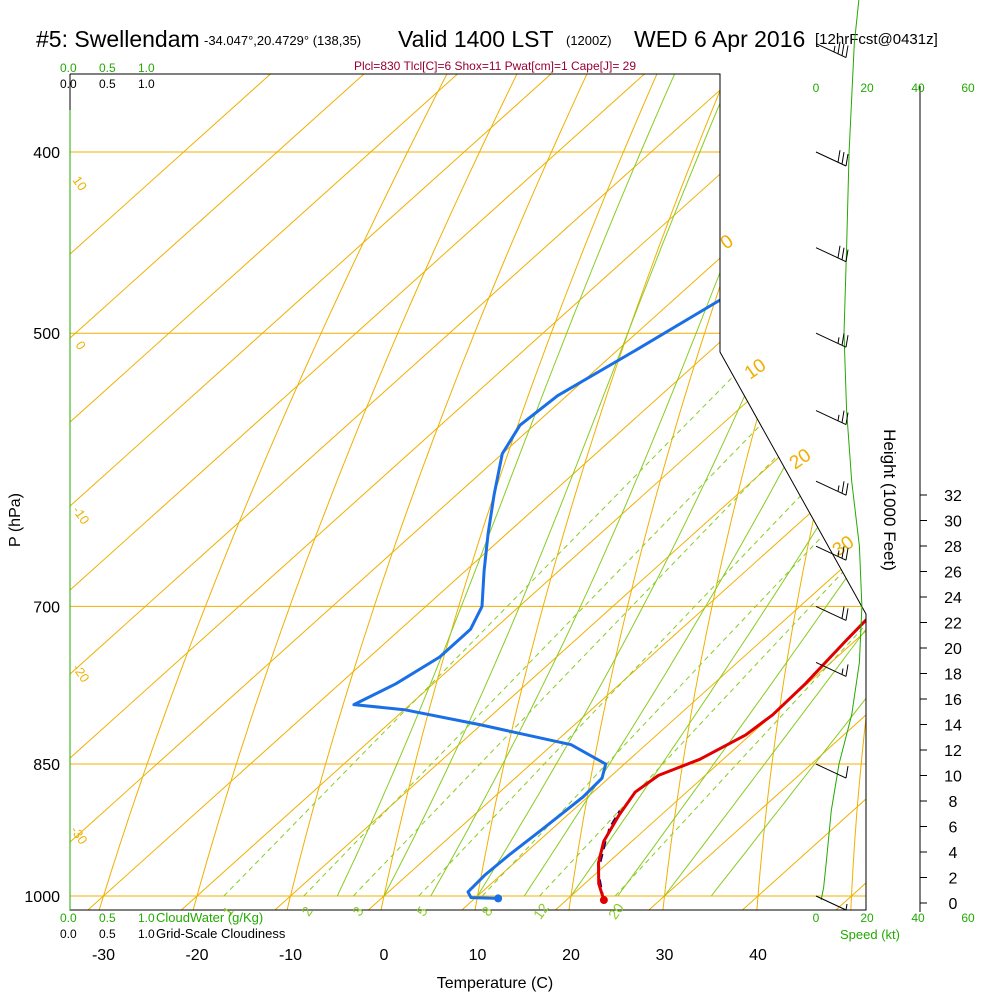  What do you see at coordinates (720, 39) in the screenshot?
I see `valid-date: WED 6 Apr 2016` at bounding box center [720, 39].